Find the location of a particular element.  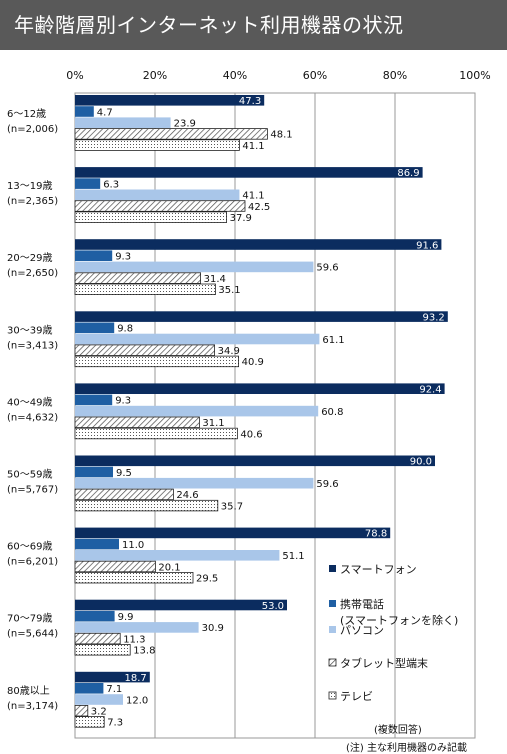

category-n-label: (n=5,644) is located at coordinates (32, 634).